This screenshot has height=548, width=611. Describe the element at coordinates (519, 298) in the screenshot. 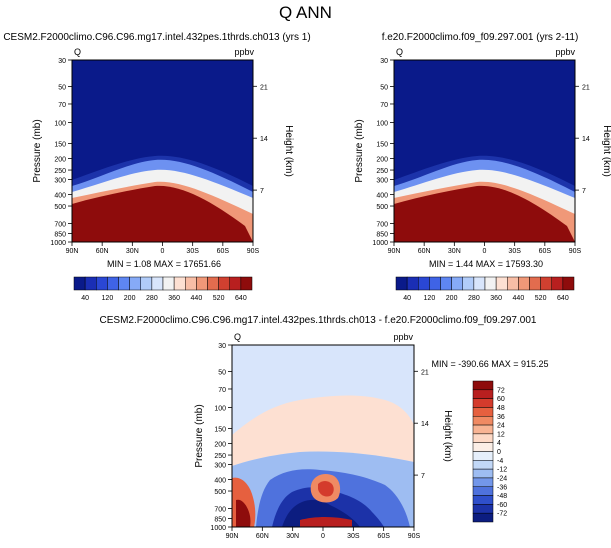

I see `colorbar-label: 440` at that location.